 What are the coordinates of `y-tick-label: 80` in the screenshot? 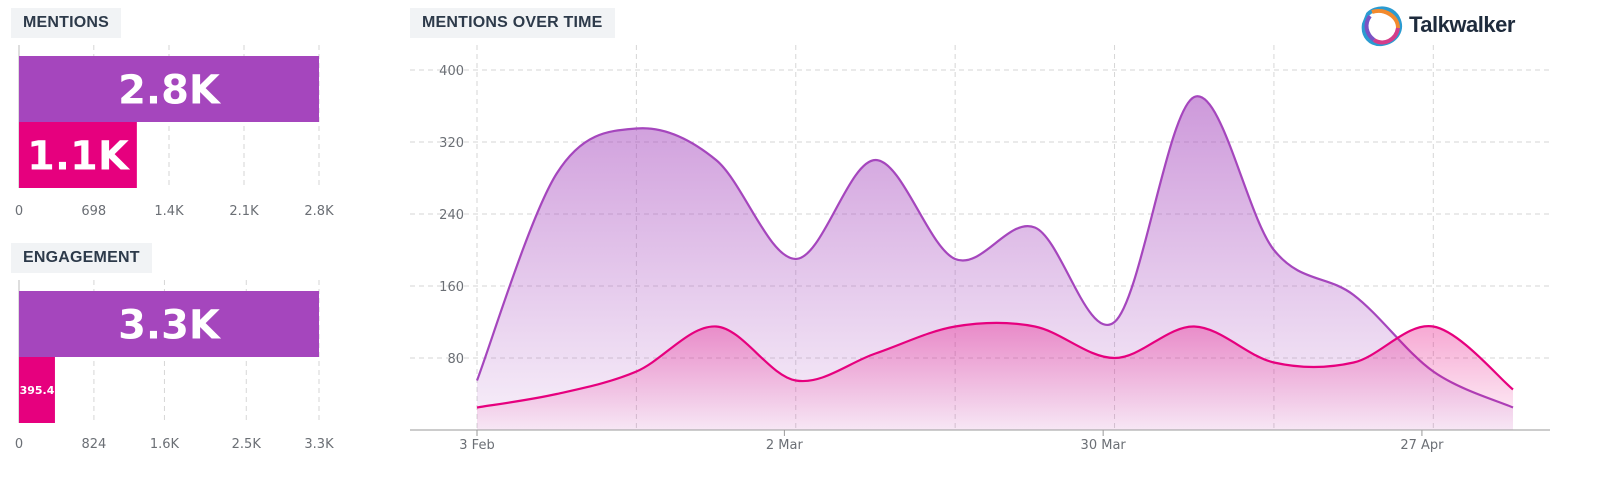 It's located at (455, 359).